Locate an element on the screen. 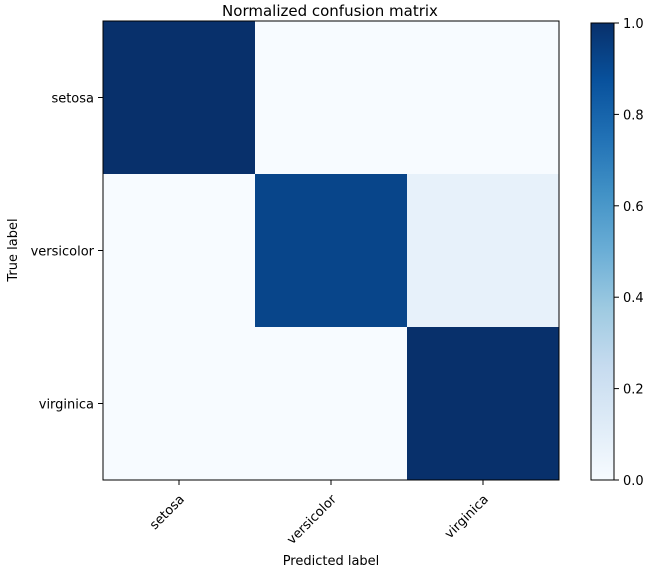 This screenshot has height=573, width=647. x-tick-label: versicolor is located at coordinates (312, 520).